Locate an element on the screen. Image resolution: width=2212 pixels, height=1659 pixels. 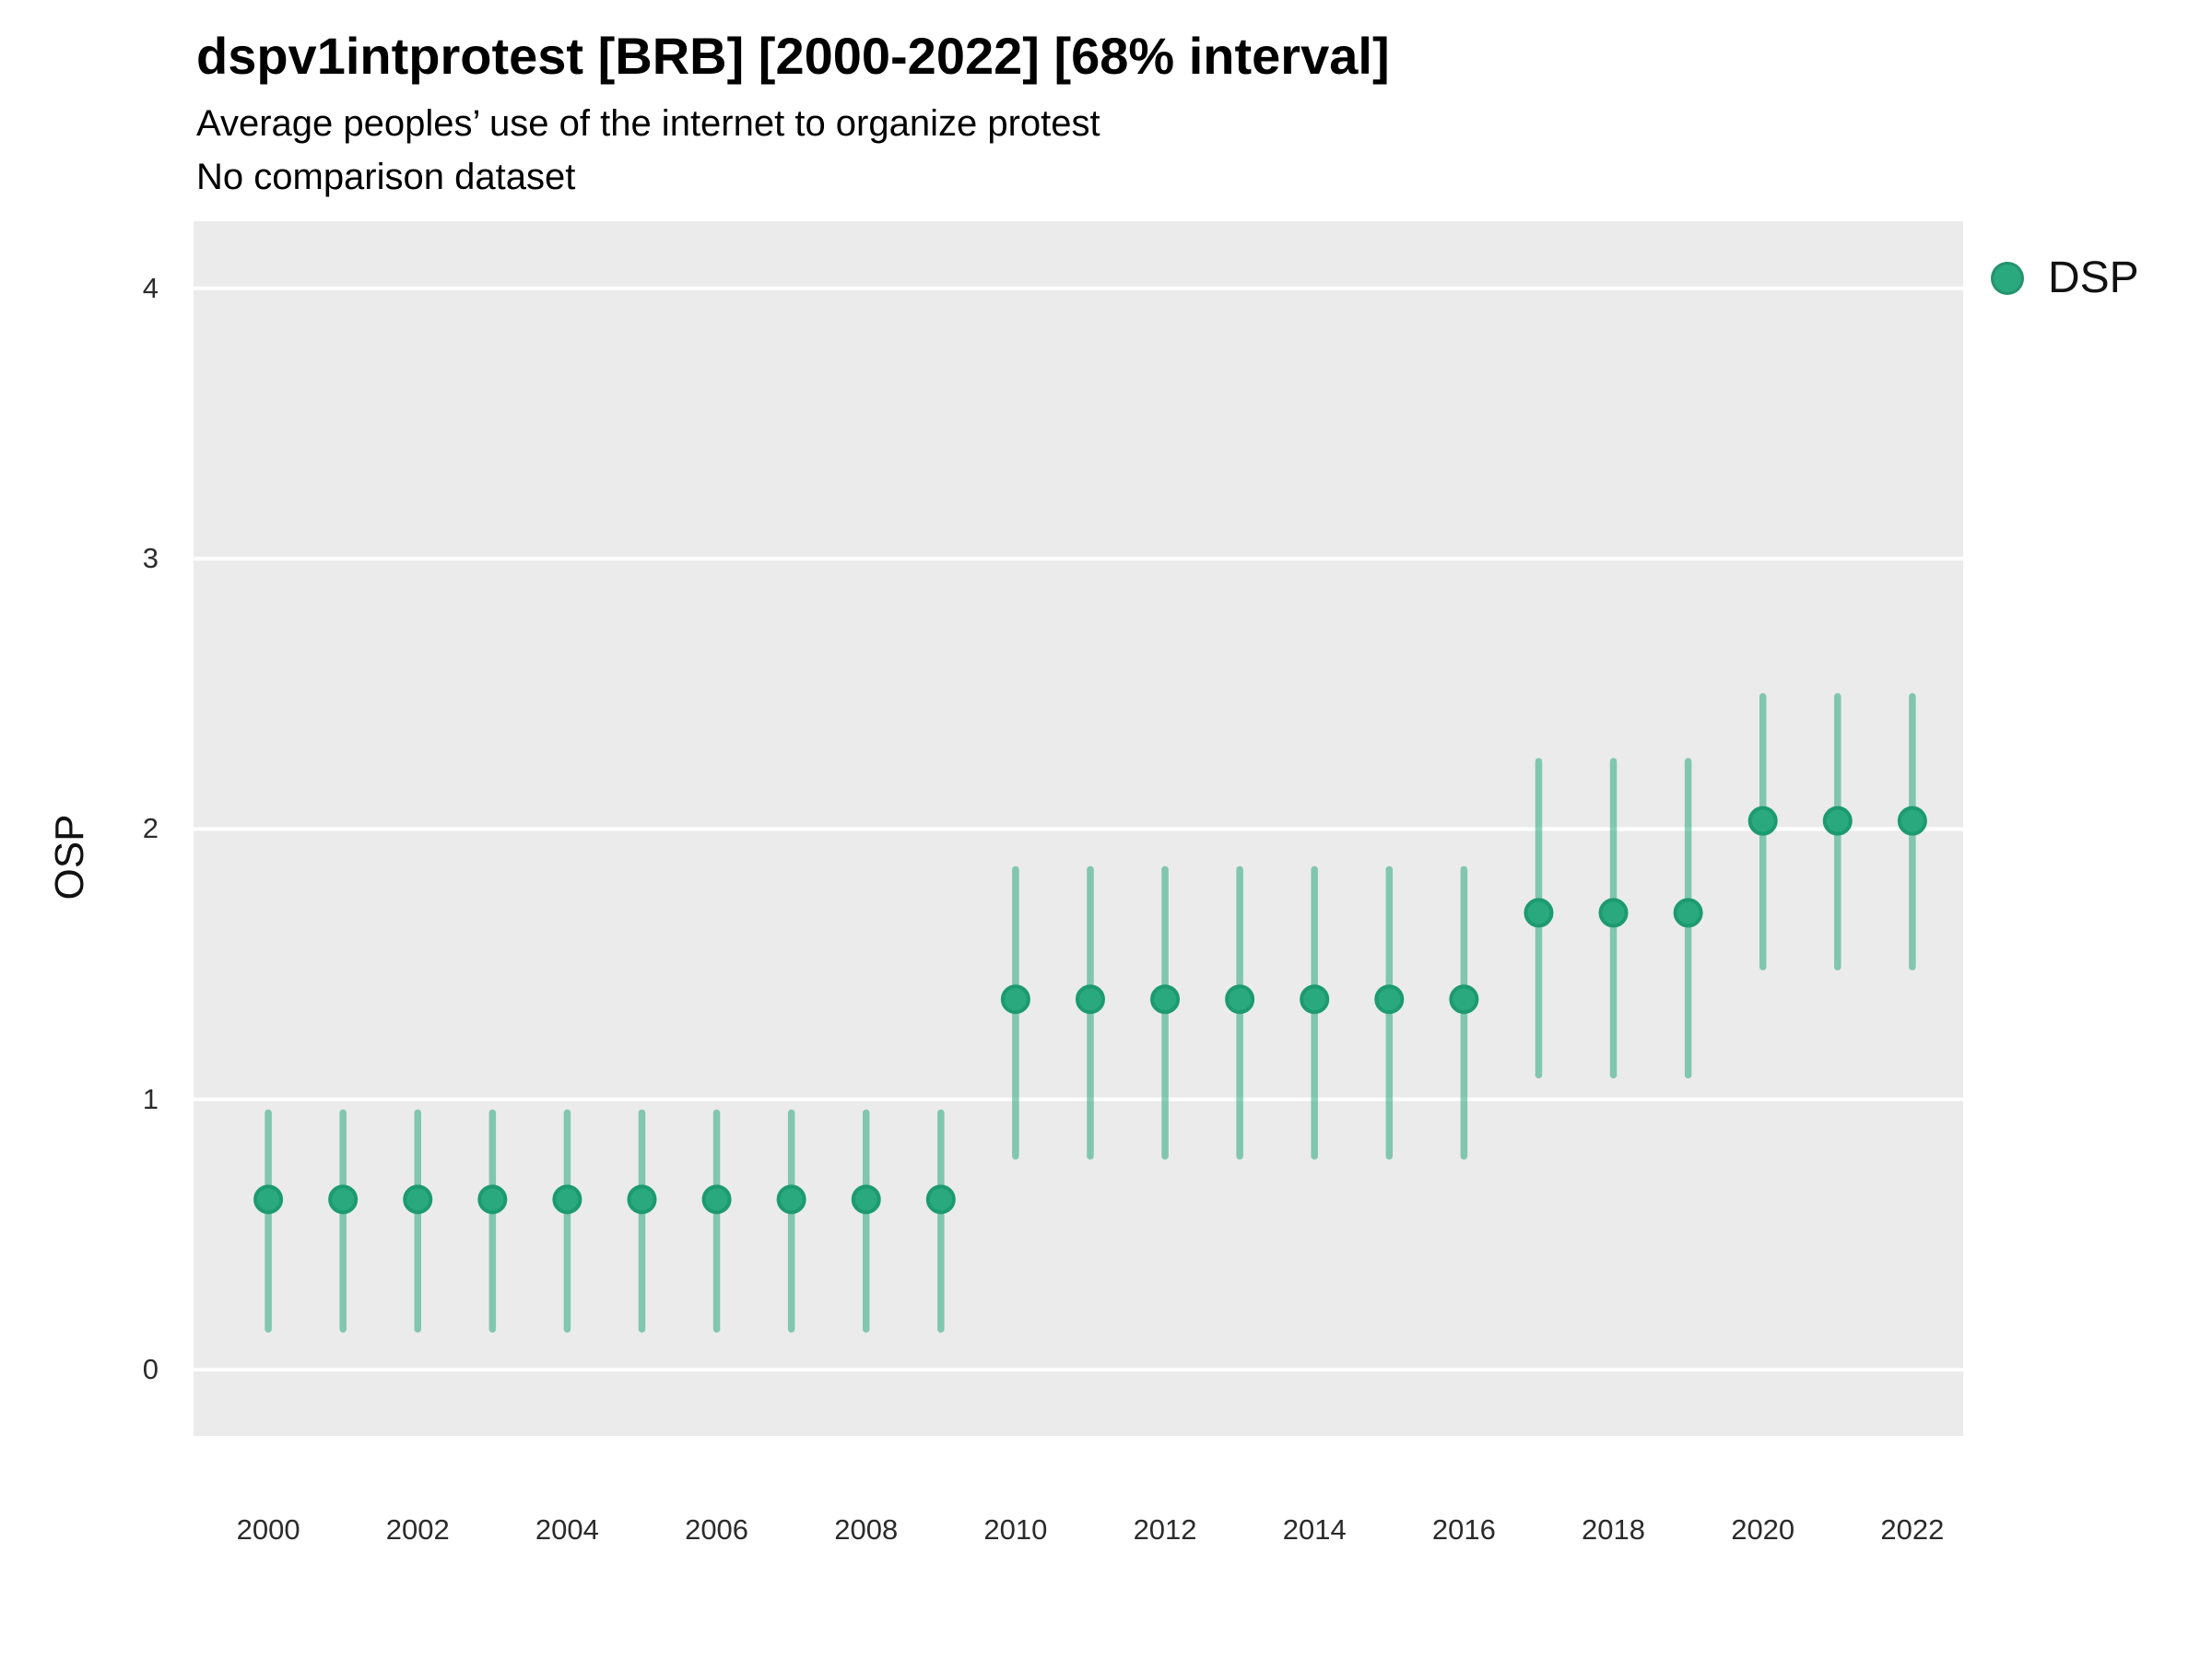
x-tick-label: 2018 is located at coordinates (1614, 1529).